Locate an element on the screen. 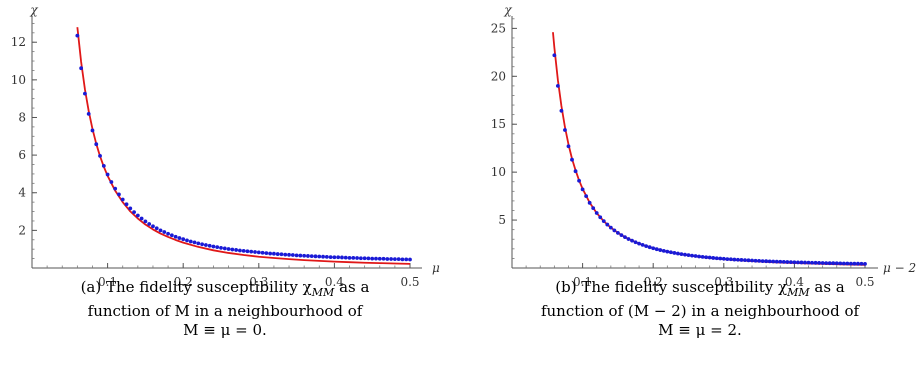 Image resolution: width=921 pixels, height=380 pixels. caption-a-line-3: M ≡ μ = 0. is located at coordinates (225, 330).